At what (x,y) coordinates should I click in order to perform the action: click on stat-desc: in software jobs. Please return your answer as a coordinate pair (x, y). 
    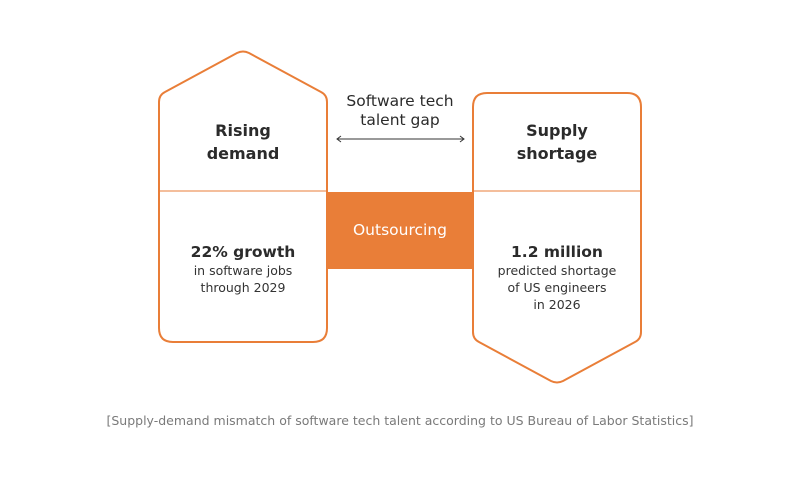
    Looking at the image, I should click on (243, 270).